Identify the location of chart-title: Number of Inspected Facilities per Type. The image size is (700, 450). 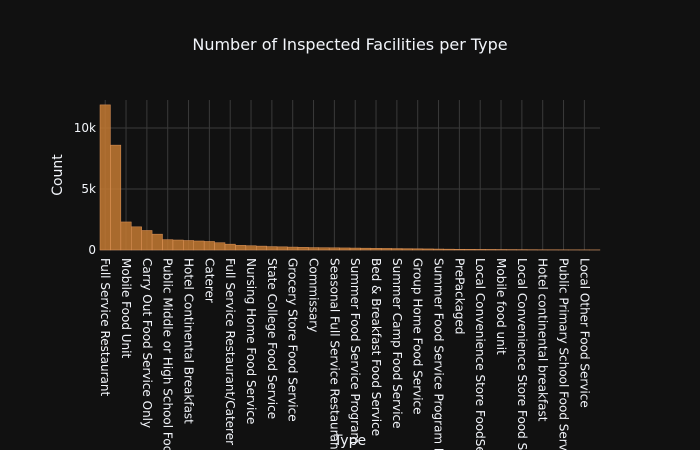
(349, 44).